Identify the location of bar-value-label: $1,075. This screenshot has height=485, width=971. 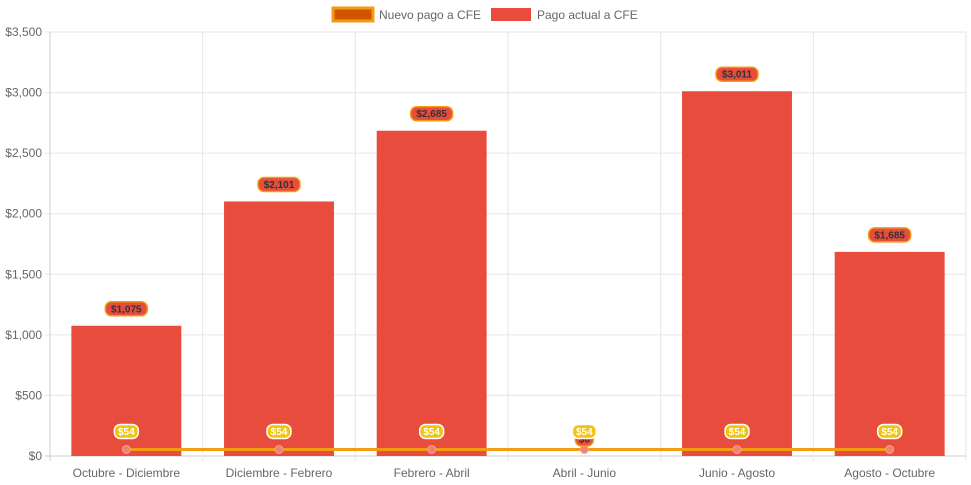
(126, 309).